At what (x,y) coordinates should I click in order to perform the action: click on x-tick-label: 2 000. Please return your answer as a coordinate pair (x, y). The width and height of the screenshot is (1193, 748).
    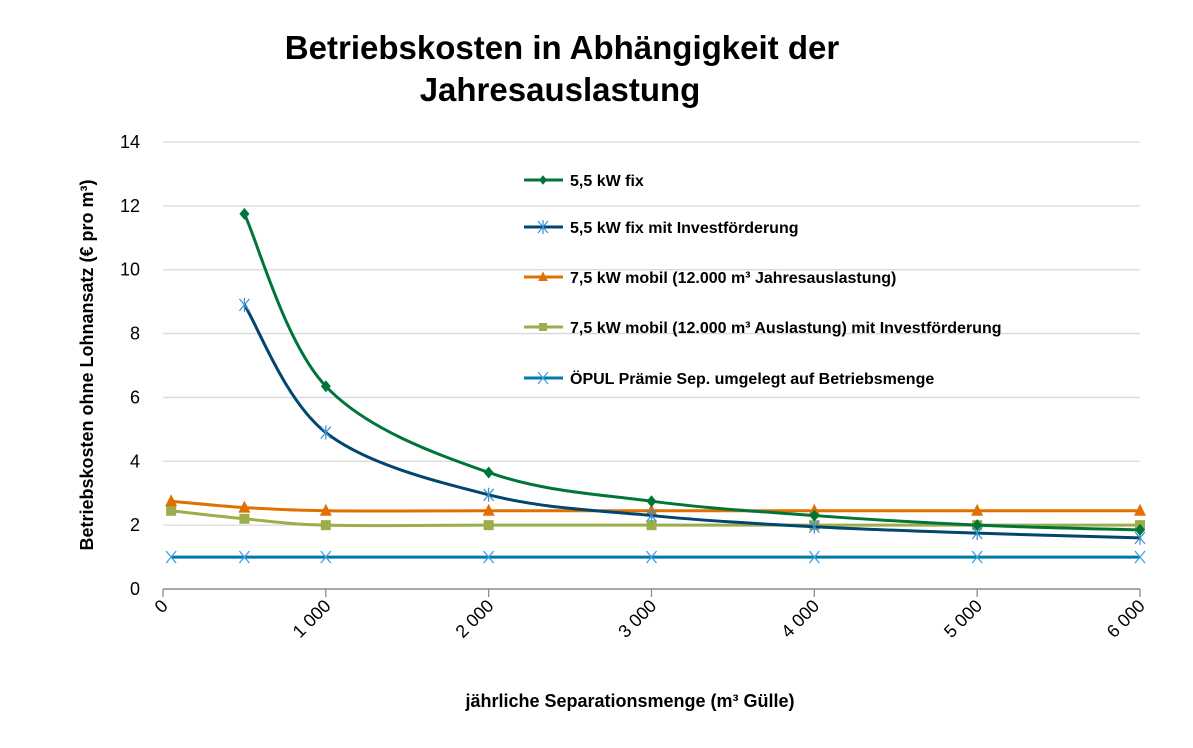
    Looking at the image, I should click on (475, 619).